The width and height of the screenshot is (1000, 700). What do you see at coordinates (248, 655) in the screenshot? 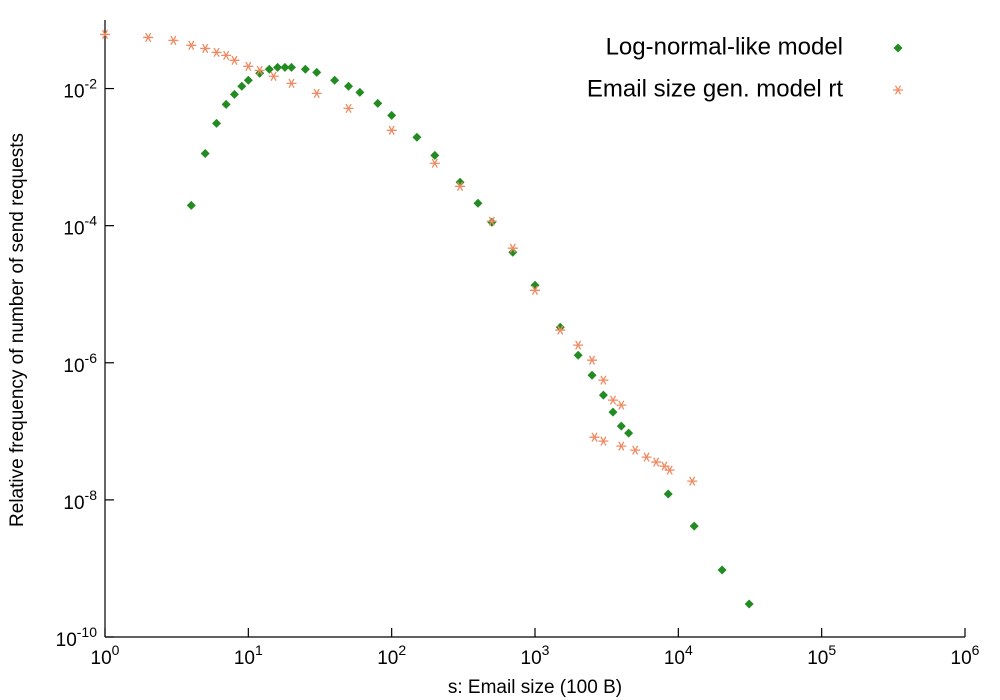
I see `x-tick-label: 10¹` at bounding box center [248, 655].